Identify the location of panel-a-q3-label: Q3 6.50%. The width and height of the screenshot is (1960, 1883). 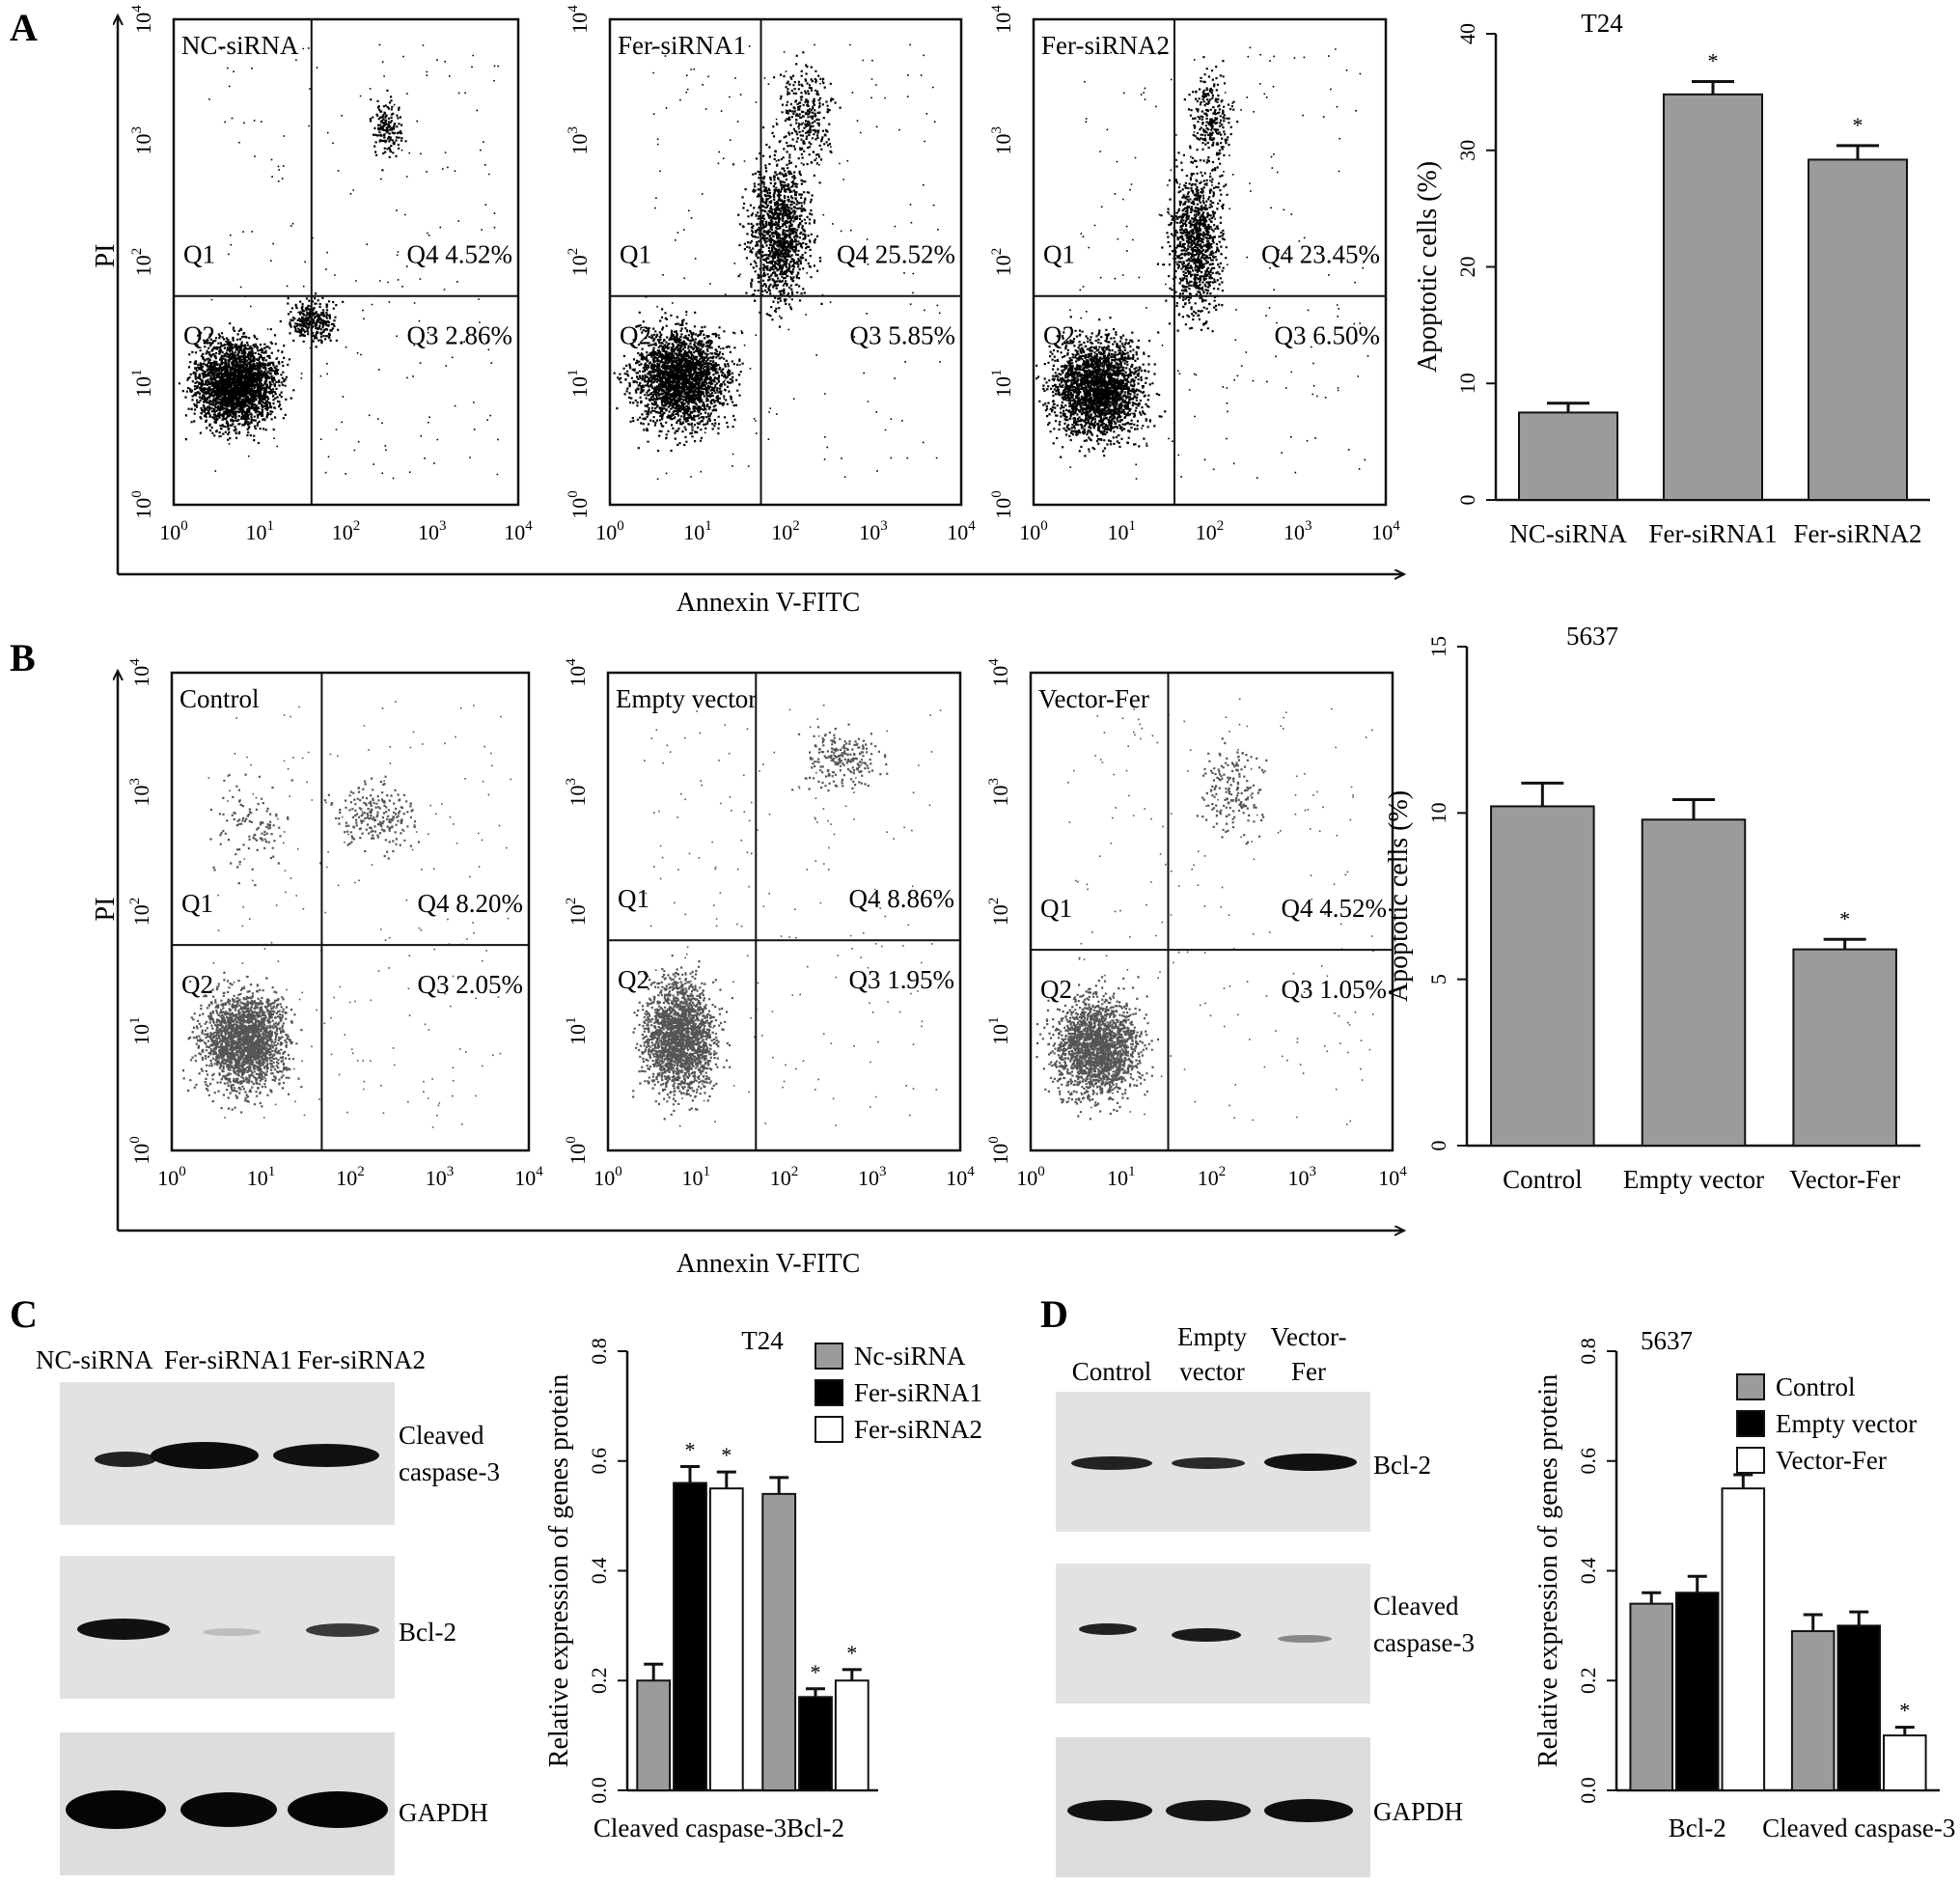
(1328, 335).